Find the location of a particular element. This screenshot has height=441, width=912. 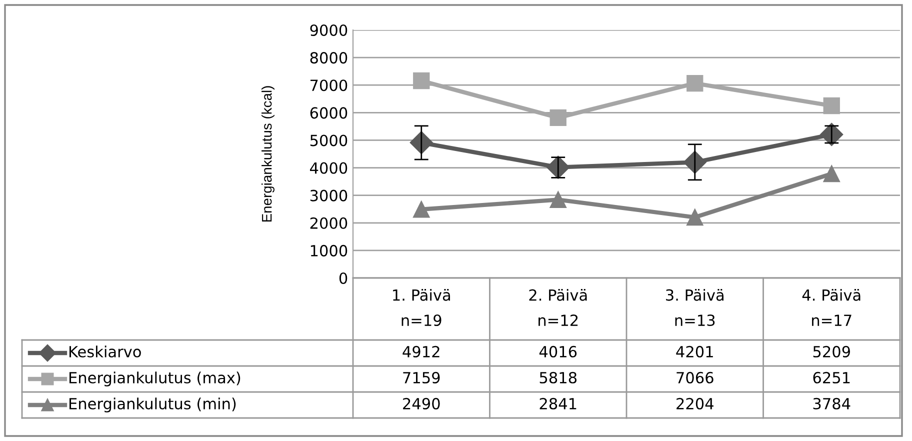

data-label: 4016 is located at coordinates (558, 352).